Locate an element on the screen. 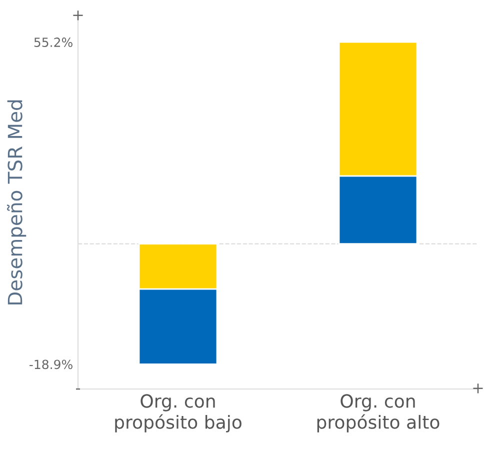 The width and height of the screenshot is (491, 450). x-tick-label: Org. con propósito alto is located at coordinates (378, 413).